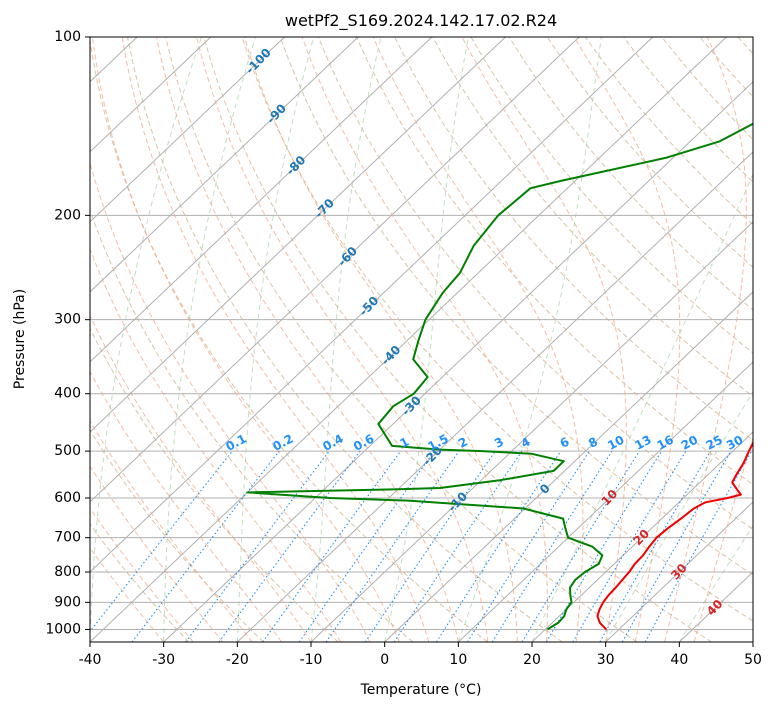 This screenshot has width=775, height=708. I want to click on x-tick-label: 10, so click(458, 660).